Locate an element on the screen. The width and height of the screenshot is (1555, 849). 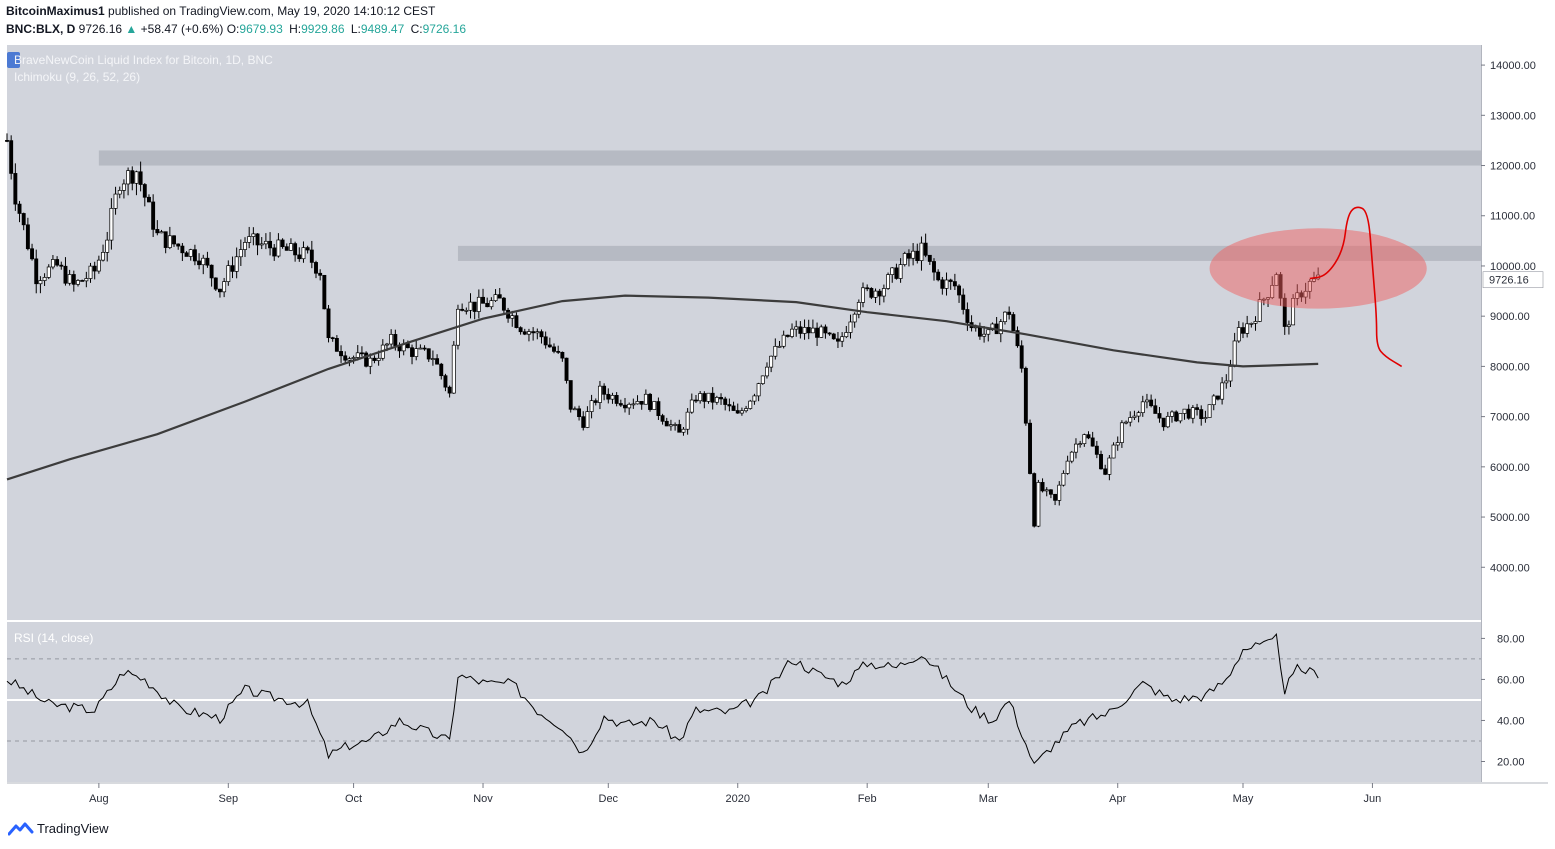
rsi-pane-title: RSI (14, close) is located at coordinates (53, 638).